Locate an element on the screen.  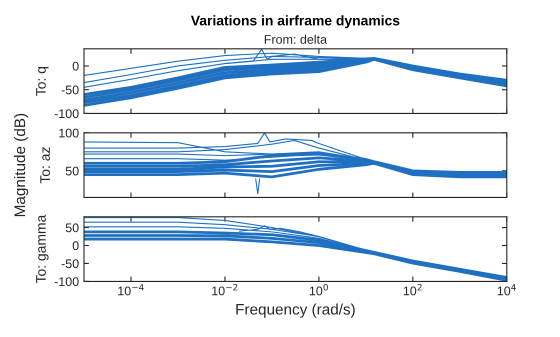
y-axis-title: To: az is located at coordinates (45, 165).